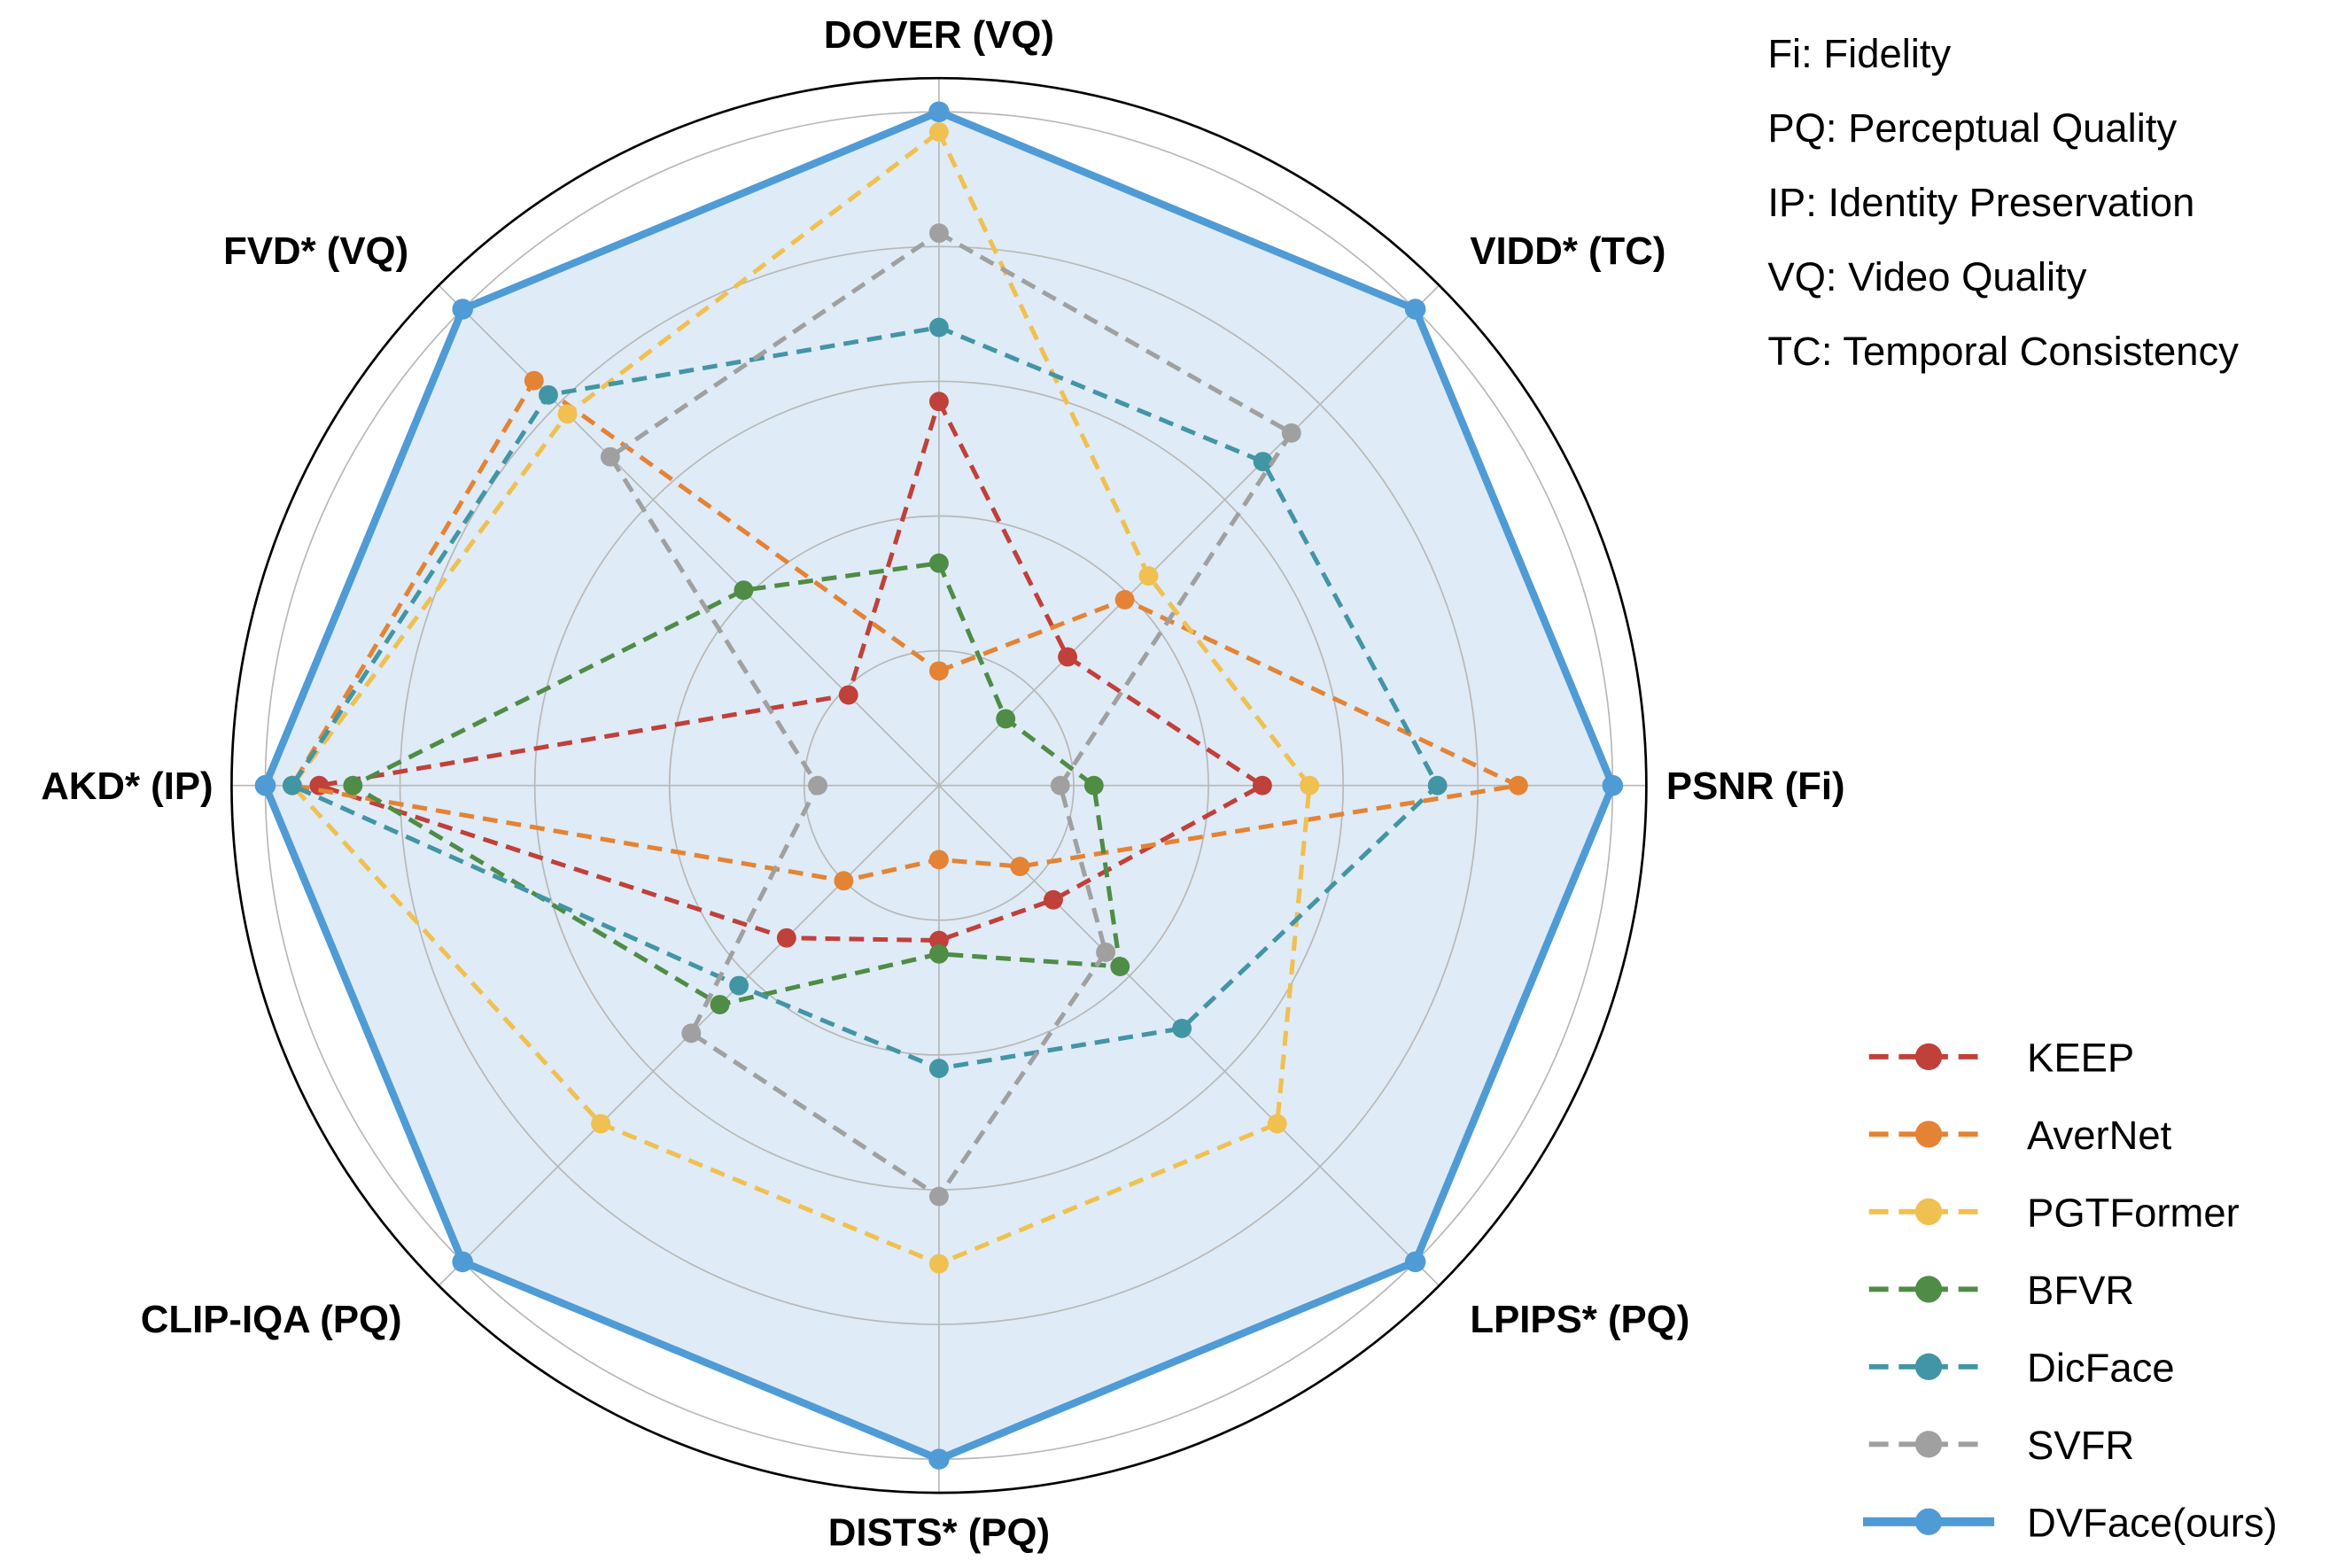 This screenshot has height=1568, width=2337. Describe the element at coordinates (1972, 128) in the screenshot. I see `note-text: PQ: Perceptual Quality` at that location.